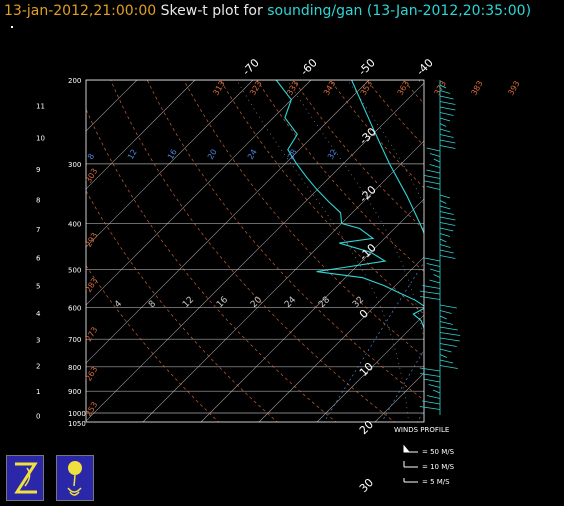 This screenshot has width=564, height=506. What do you see at coordinates (38, 170) in the screenshot?
I see `height-tick-label: 9` at bounding box center [38, 170].